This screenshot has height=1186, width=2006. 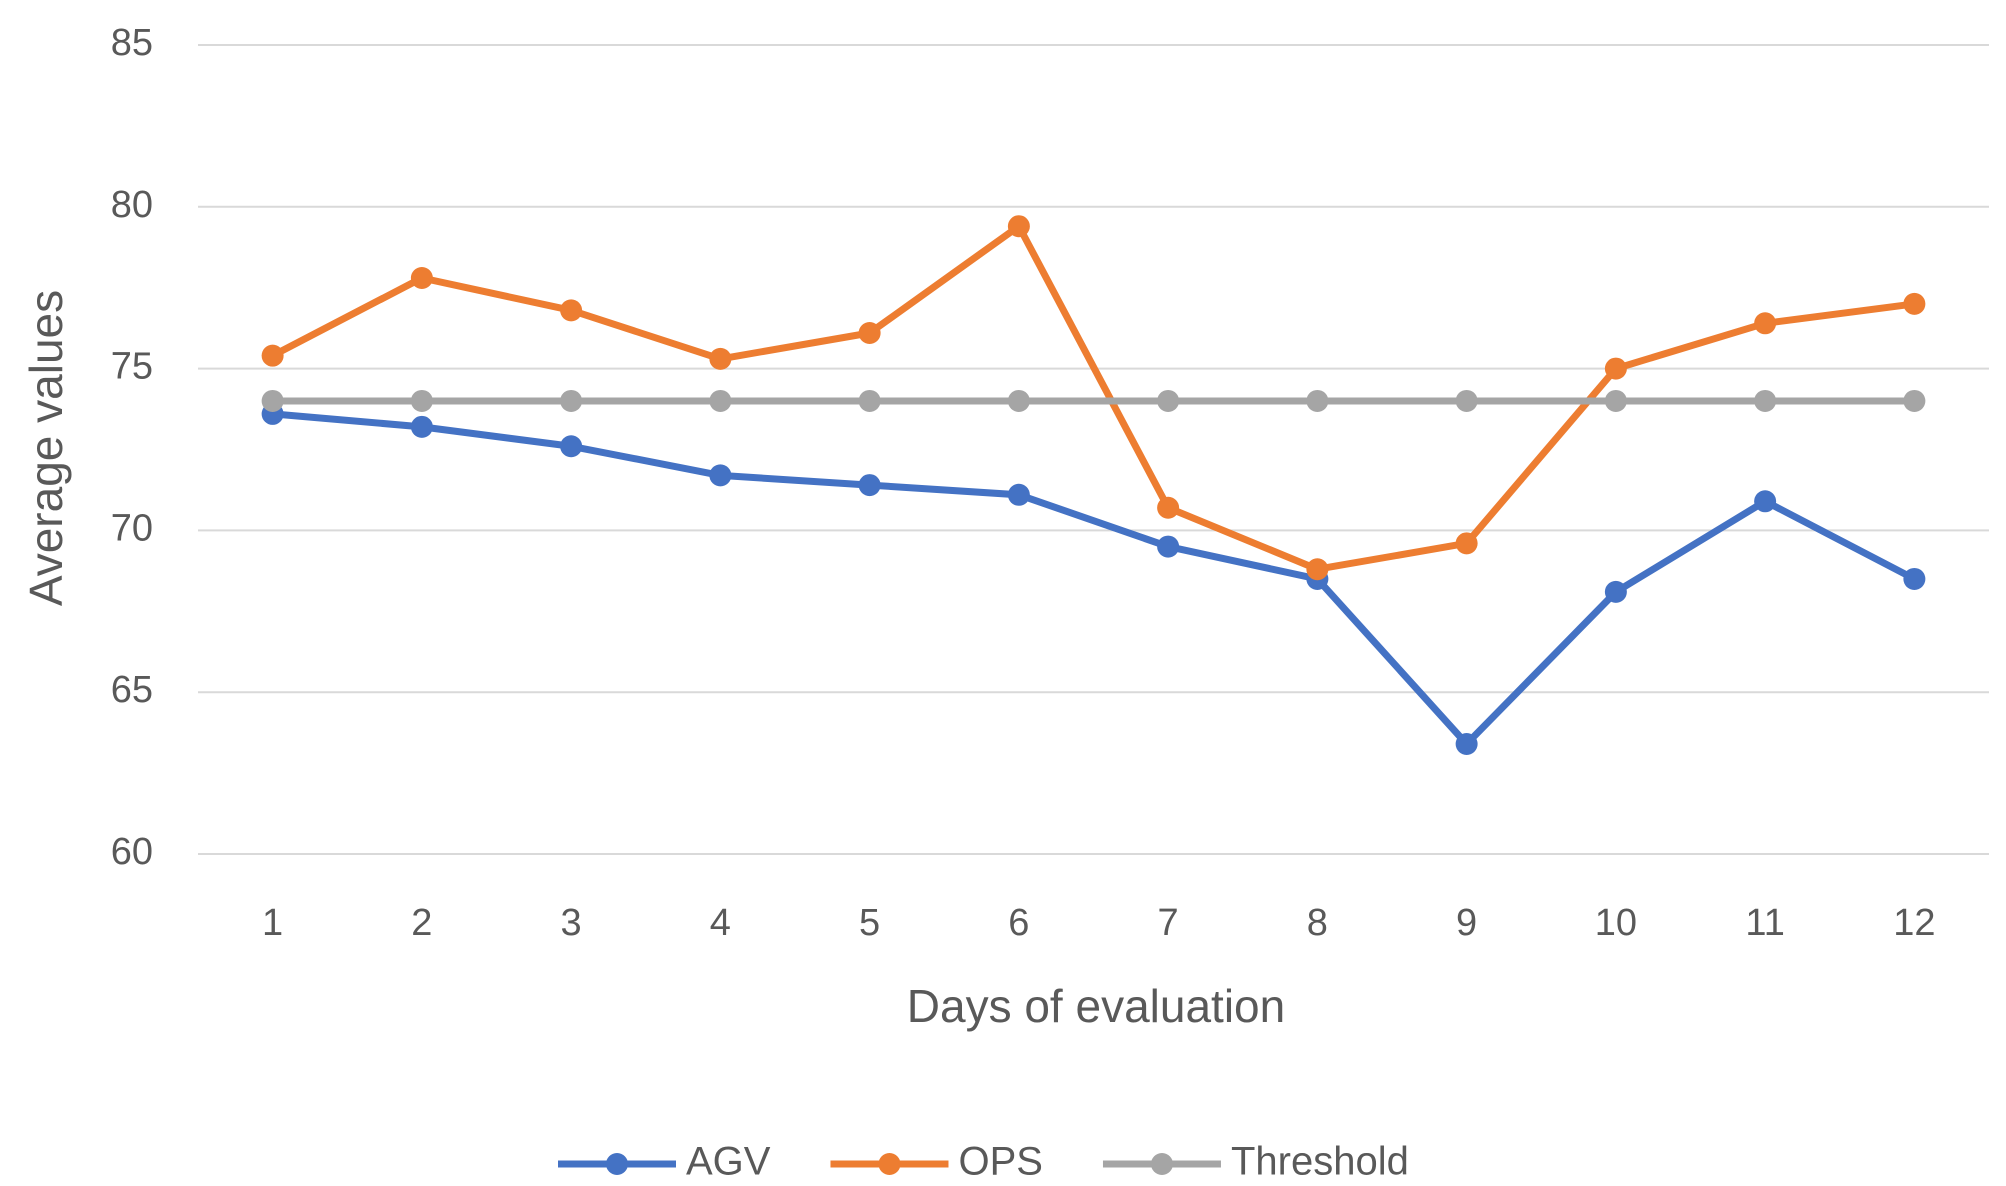 I want to click on x-tick-label: 8, so click(x=1317, y=923).